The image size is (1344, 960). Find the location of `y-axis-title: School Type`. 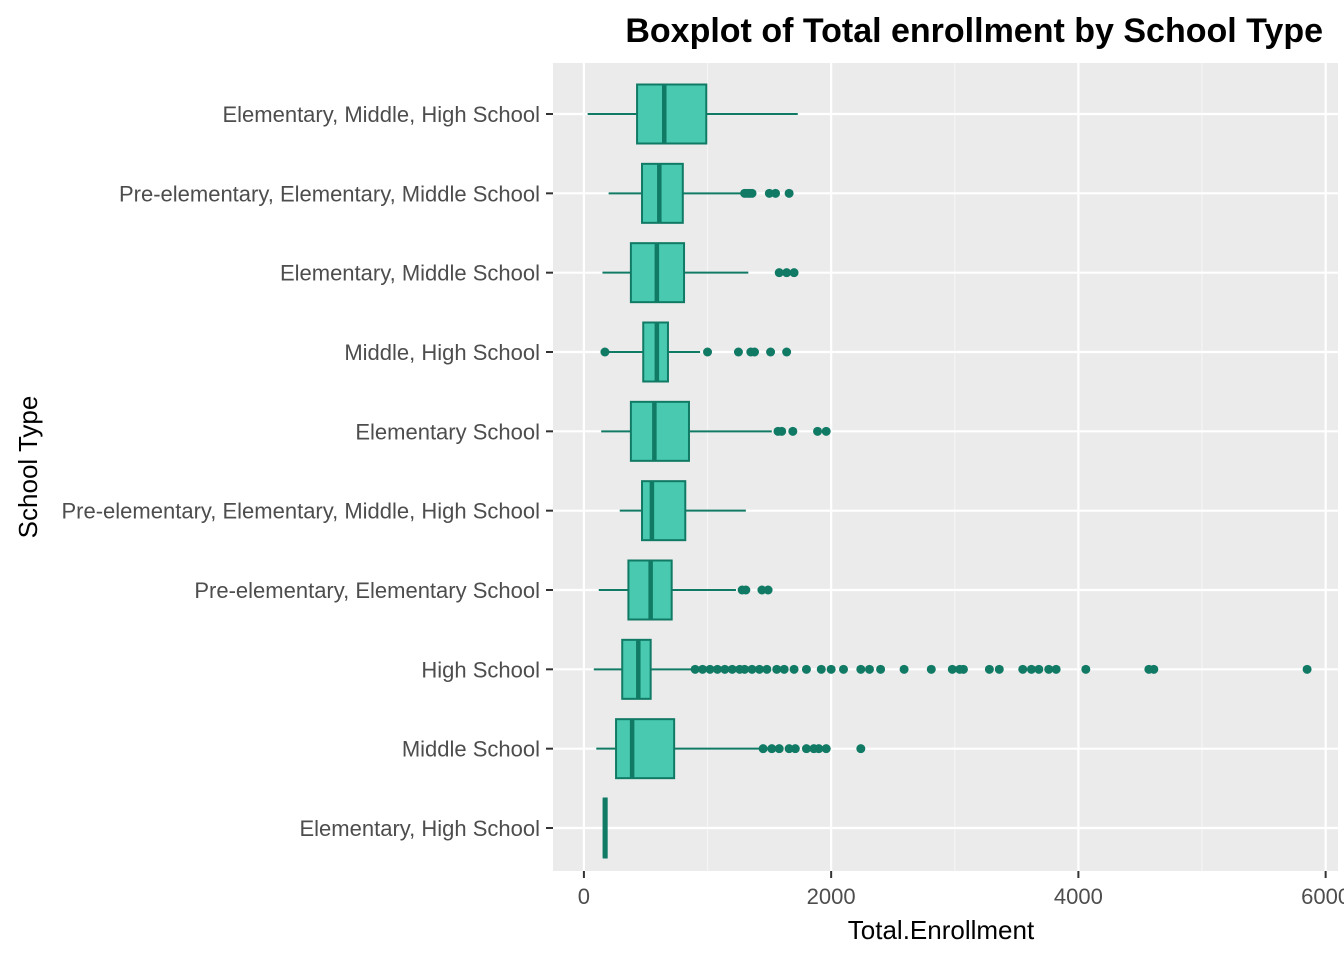

y-axis-title: School Type is located at coordinates (28, 467).